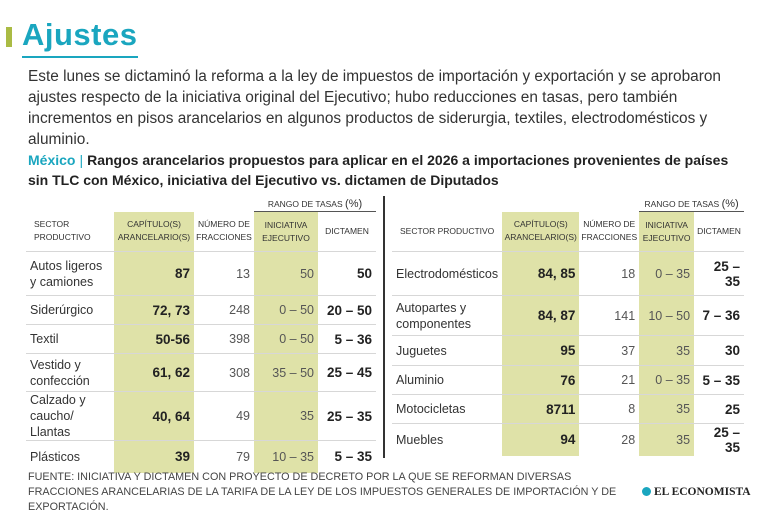 The image size is (768, 524). What do you see at coordinates (447, 409) in the screenshot?
I see `cell-sector: Motocicletas` at bounding box center [447, 409].